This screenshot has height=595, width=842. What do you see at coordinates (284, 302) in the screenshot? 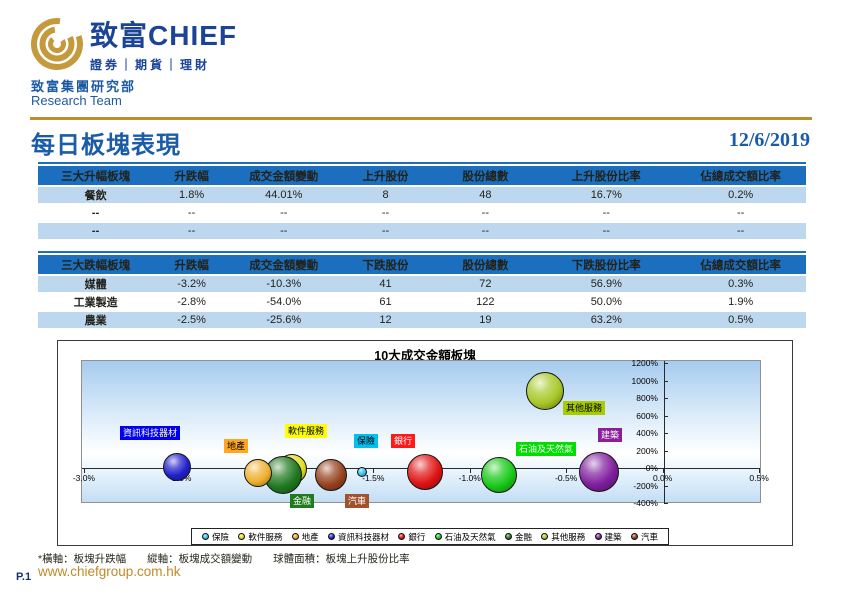
I see `table-cell: -54.0%` at bounding box center [284, 302].